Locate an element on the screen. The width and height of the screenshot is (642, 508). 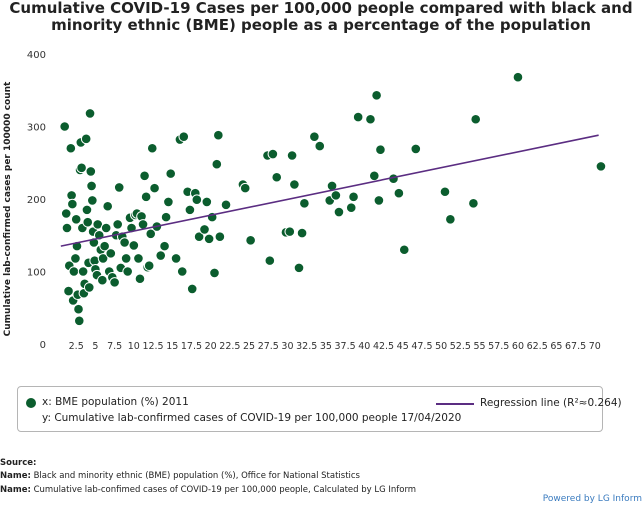
powered-by-link: Powered by LG Inform is located at coordinates (592, 499).